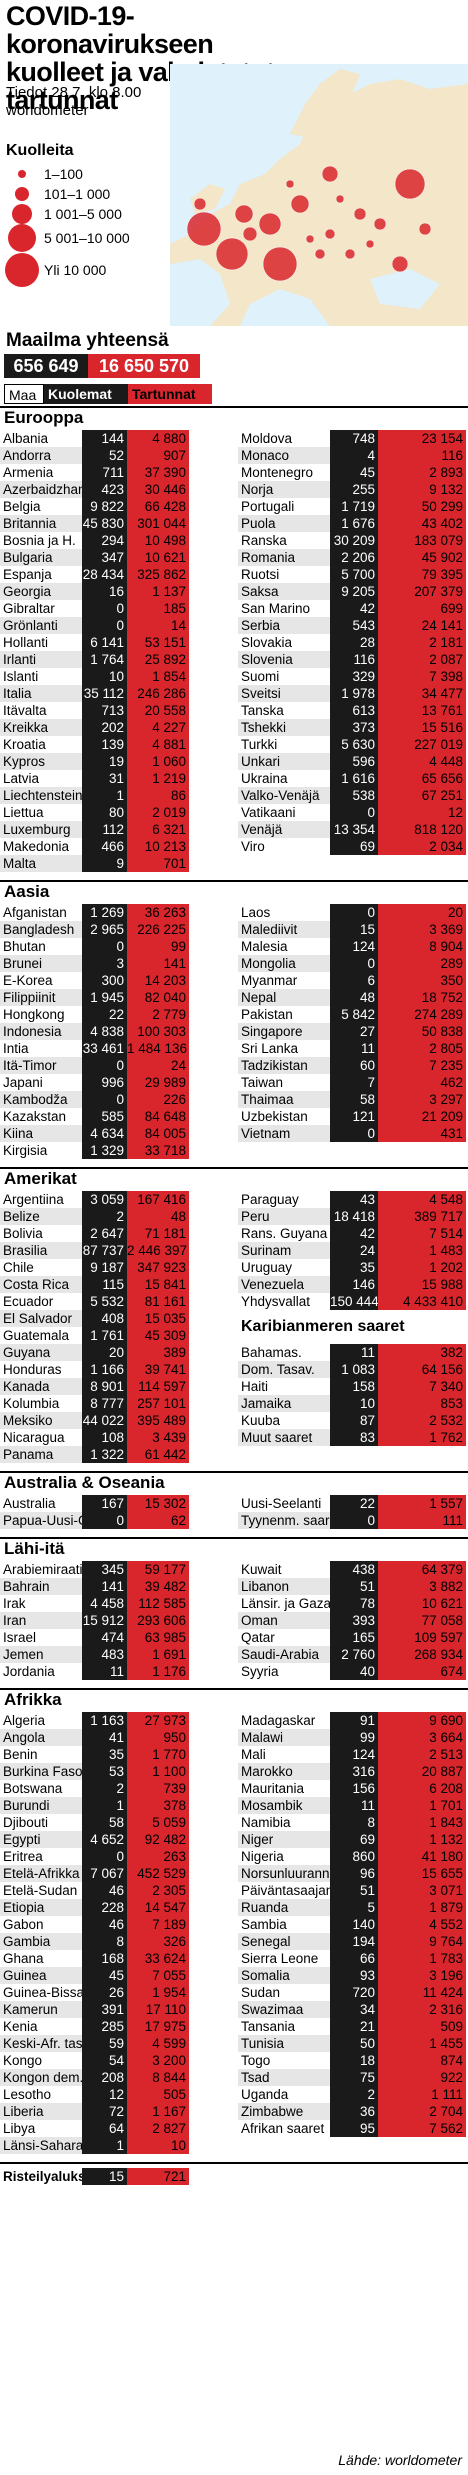 This screenshot has height=2475, width=468. I want to click on cases-value: 4 881, so click(158, 744).